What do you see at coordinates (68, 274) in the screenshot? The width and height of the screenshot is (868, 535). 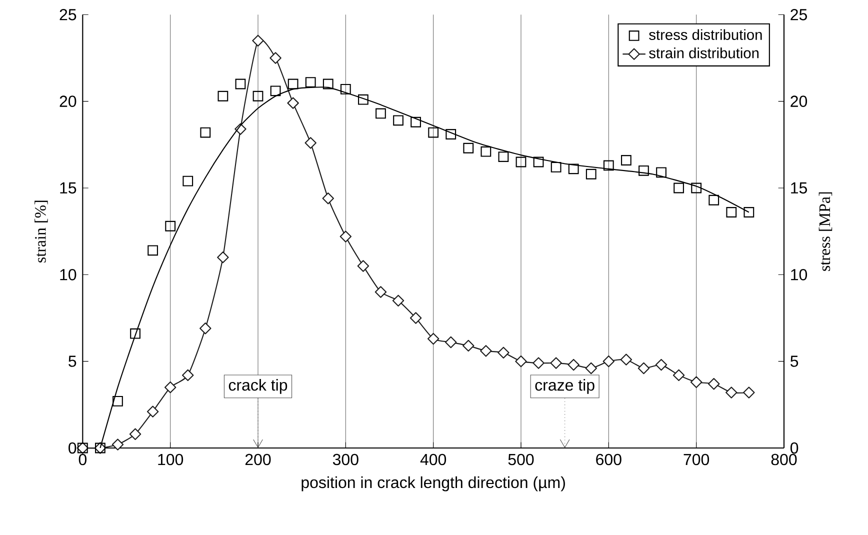 I see `y-tick-label: 10` at bounding box center [68, 274].